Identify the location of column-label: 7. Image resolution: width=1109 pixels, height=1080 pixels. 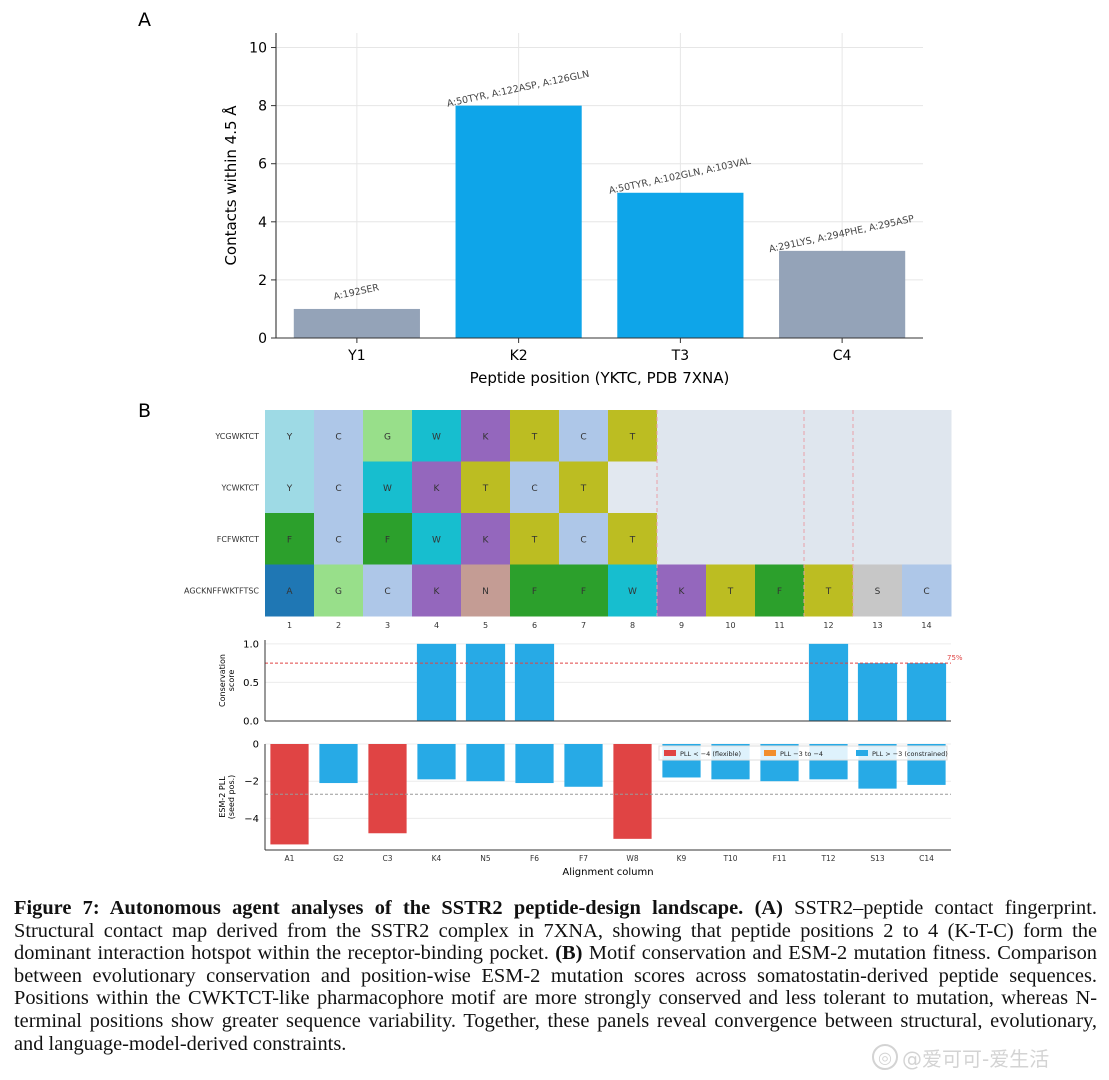
(583, 625).